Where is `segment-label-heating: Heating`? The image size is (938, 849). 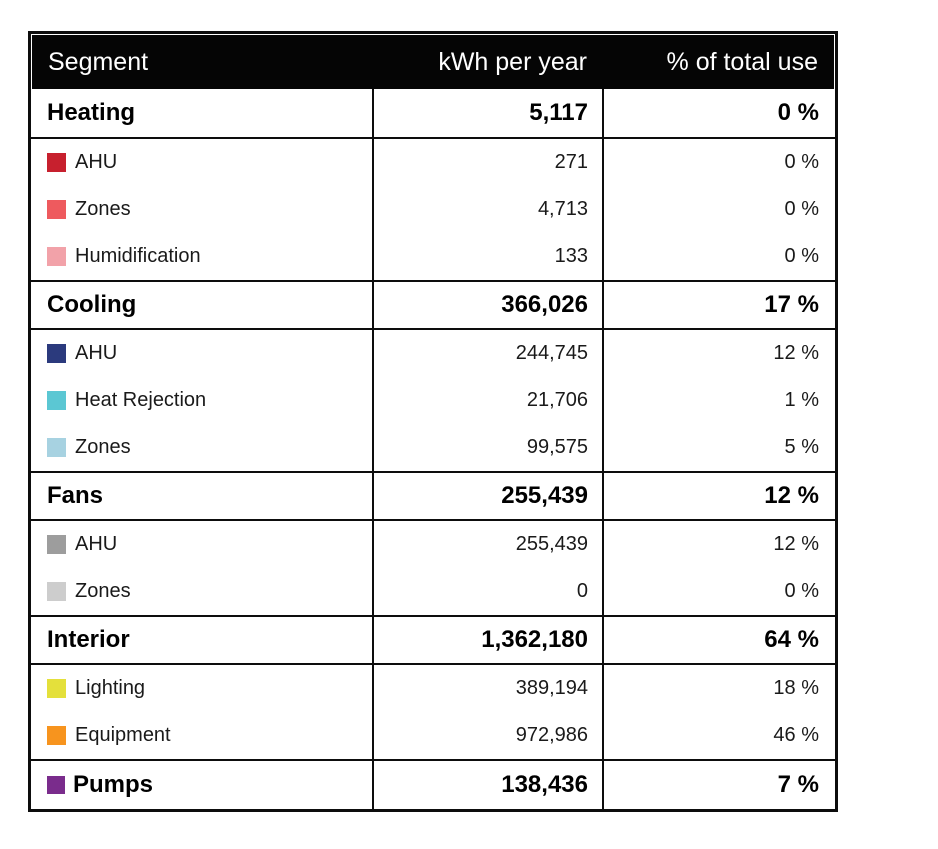 segment-label-heating: Heating is located at coordinates (91, 112).